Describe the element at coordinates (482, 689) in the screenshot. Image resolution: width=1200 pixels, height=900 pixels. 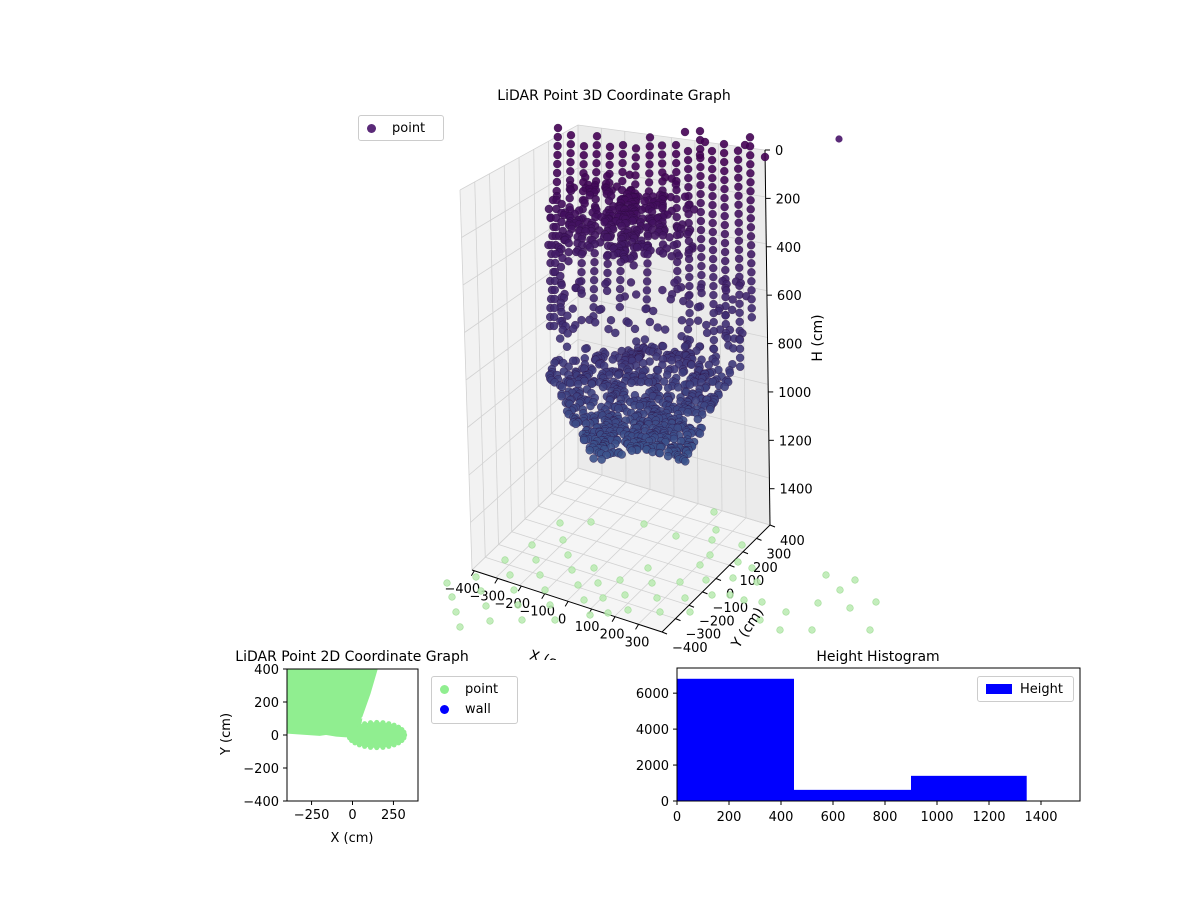
I see `legend-label-point-2d: point` at that location.